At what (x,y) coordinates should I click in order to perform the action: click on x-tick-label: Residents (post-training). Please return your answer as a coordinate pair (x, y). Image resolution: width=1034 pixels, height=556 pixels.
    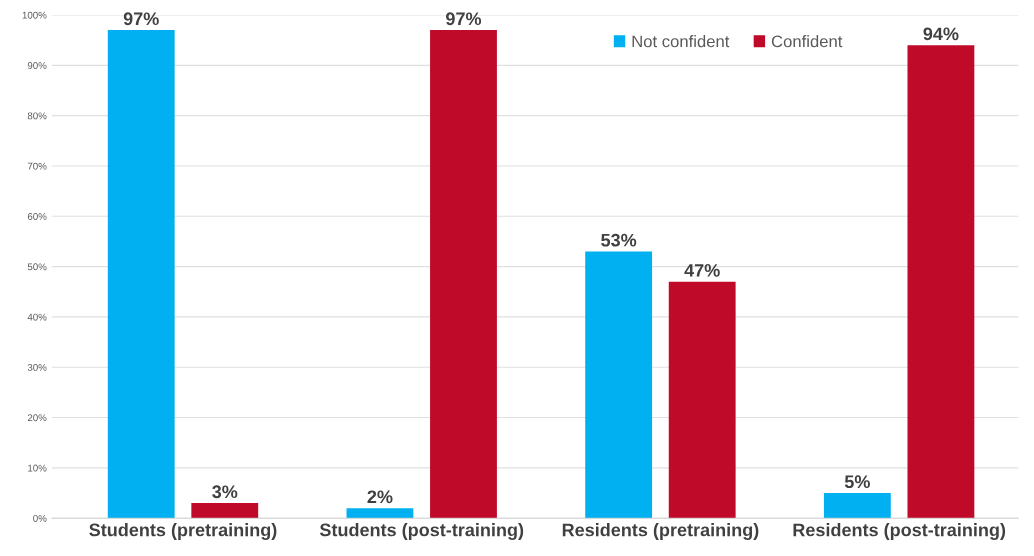
    Looking at the image, I should click on (899, 531).